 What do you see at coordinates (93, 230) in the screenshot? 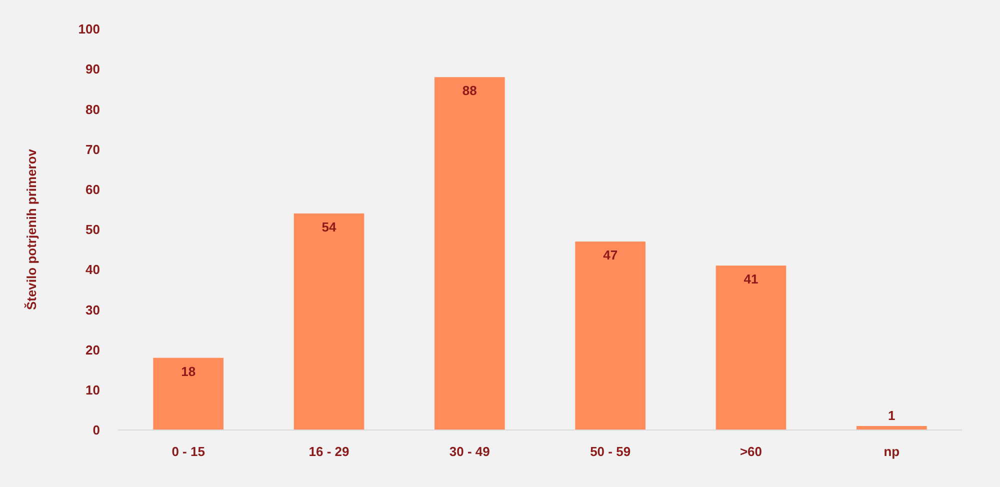
I see `y-tick-label: 50` at bounding box center [93, 230].